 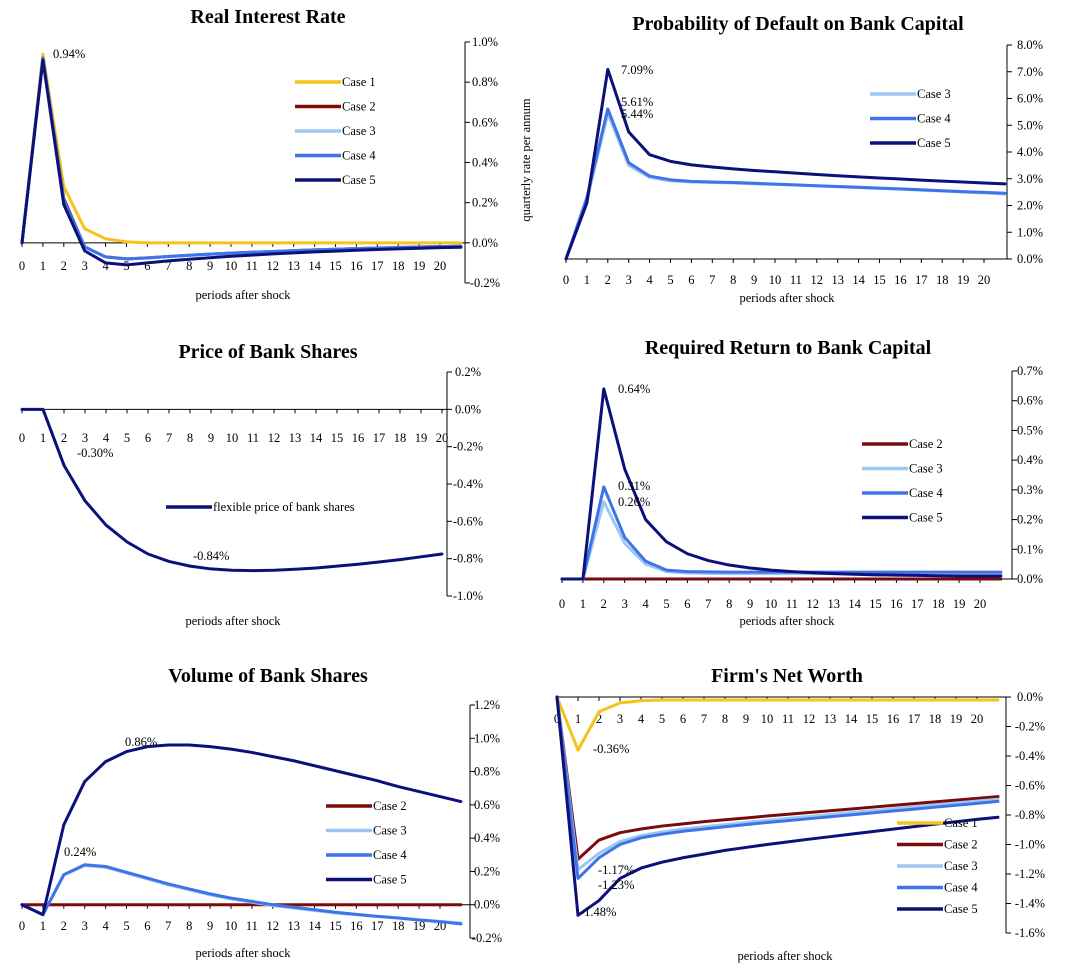 What do you see at coordinates (637, 114) in the screenshot?
I see `data-label: 5.44%` at bounding box center [637, 114].